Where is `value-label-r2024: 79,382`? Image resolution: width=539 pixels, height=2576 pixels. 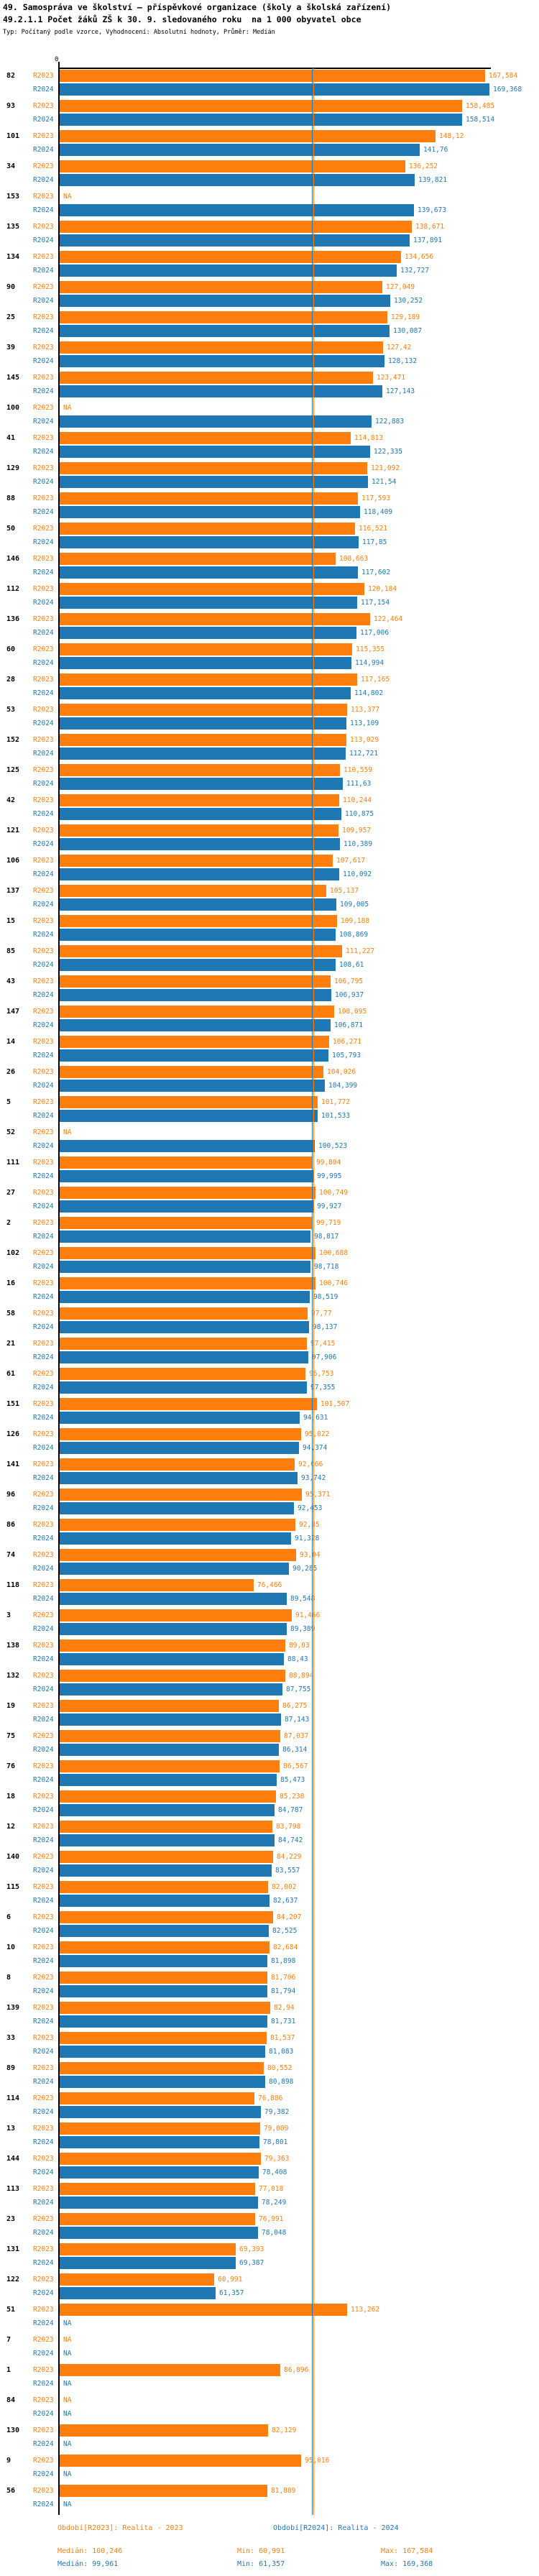 value-label-r2024: 79,382 is located at coordinates (277, 2112).